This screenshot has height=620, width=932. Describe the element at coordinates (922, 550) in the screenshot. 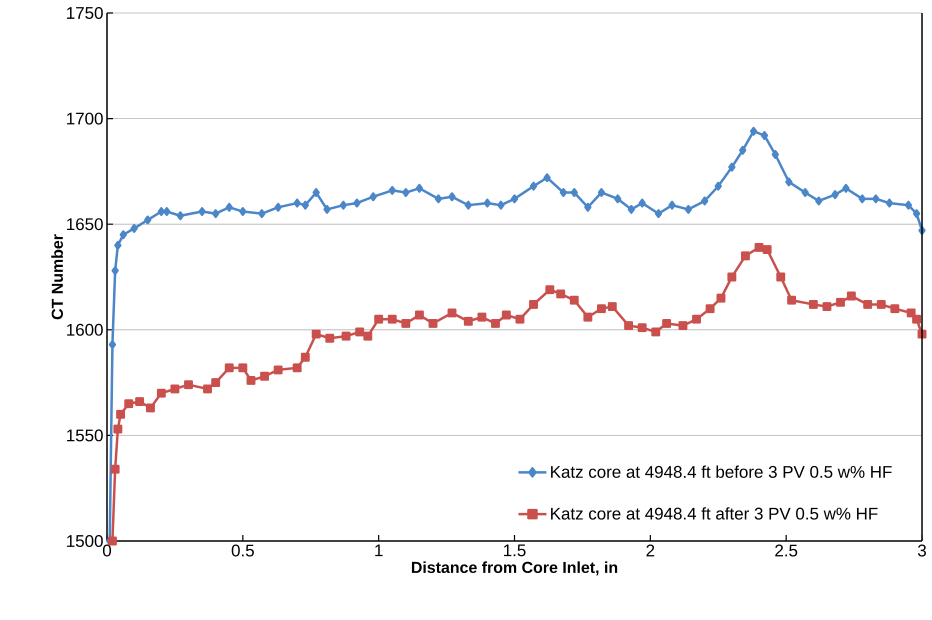

I see `x-tick-label: 3` at that location.